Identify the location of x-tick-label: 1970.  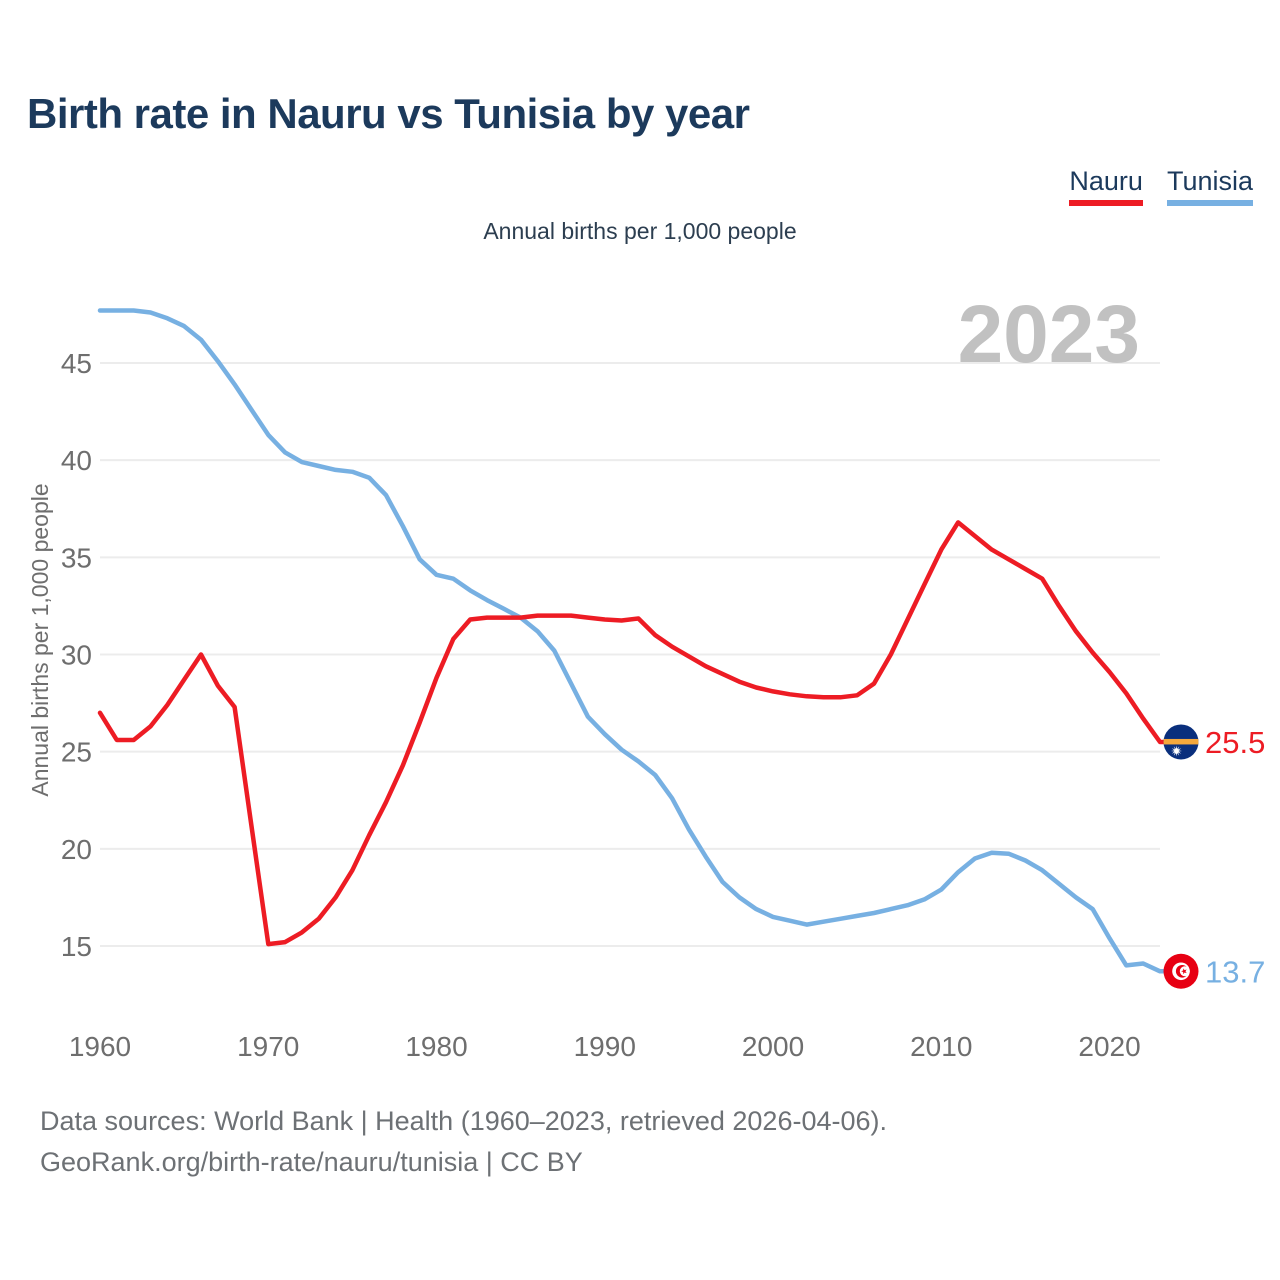
(268, 1046).